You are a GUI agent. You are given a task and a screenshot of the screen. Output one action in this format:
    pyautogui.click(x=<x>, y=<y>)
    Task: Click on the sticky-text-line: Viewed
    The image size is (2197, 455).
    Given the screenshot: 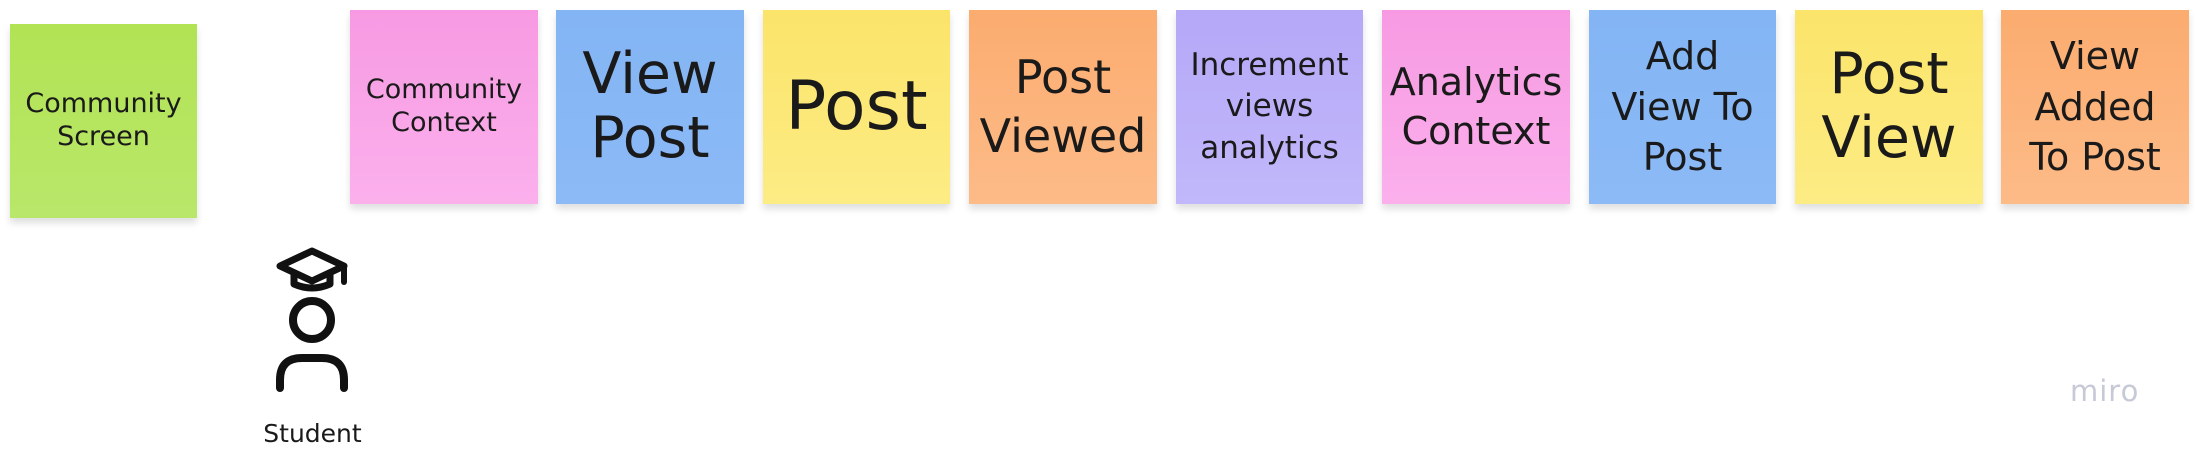 What is the action you would take?
    pyautogui.click(x=1063, y=136)
    